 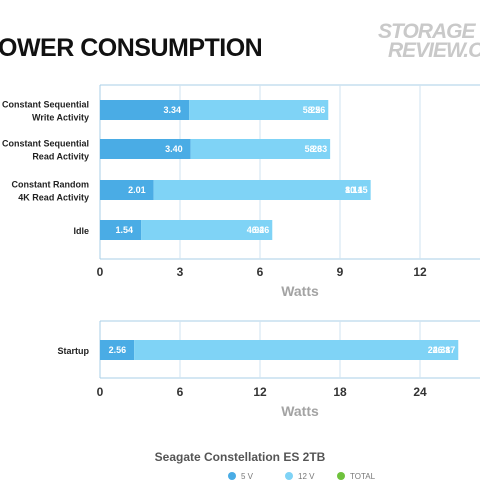 I want to click on legend-marker-12v, so click(x=289, y=476).